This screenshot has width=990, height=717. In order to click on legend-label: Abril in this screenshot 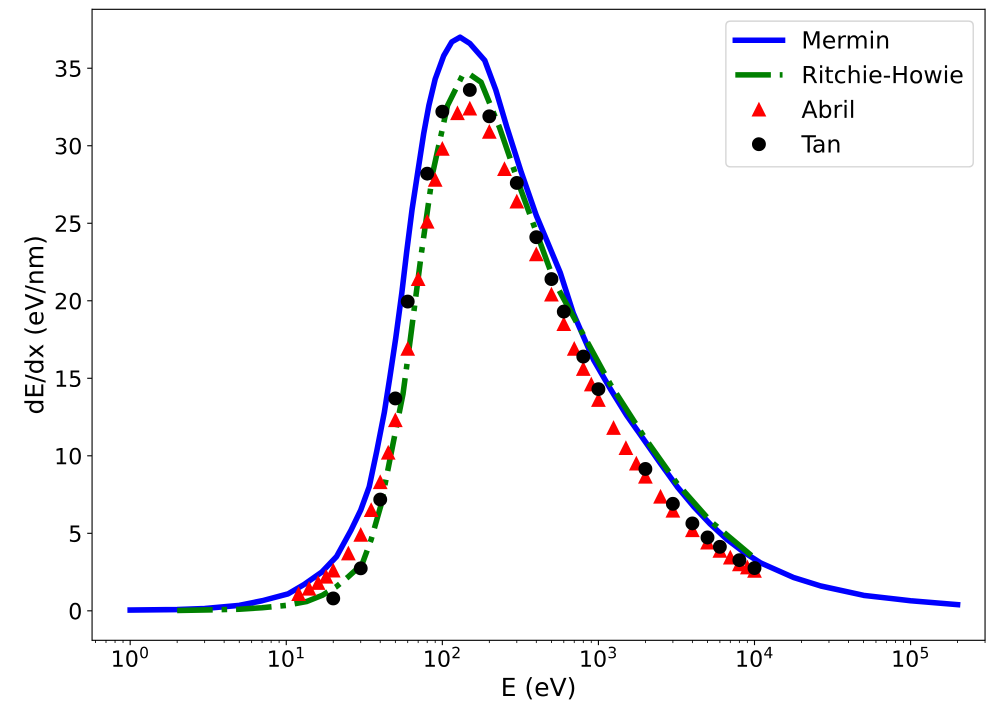, I will do `click(828, 109)`.